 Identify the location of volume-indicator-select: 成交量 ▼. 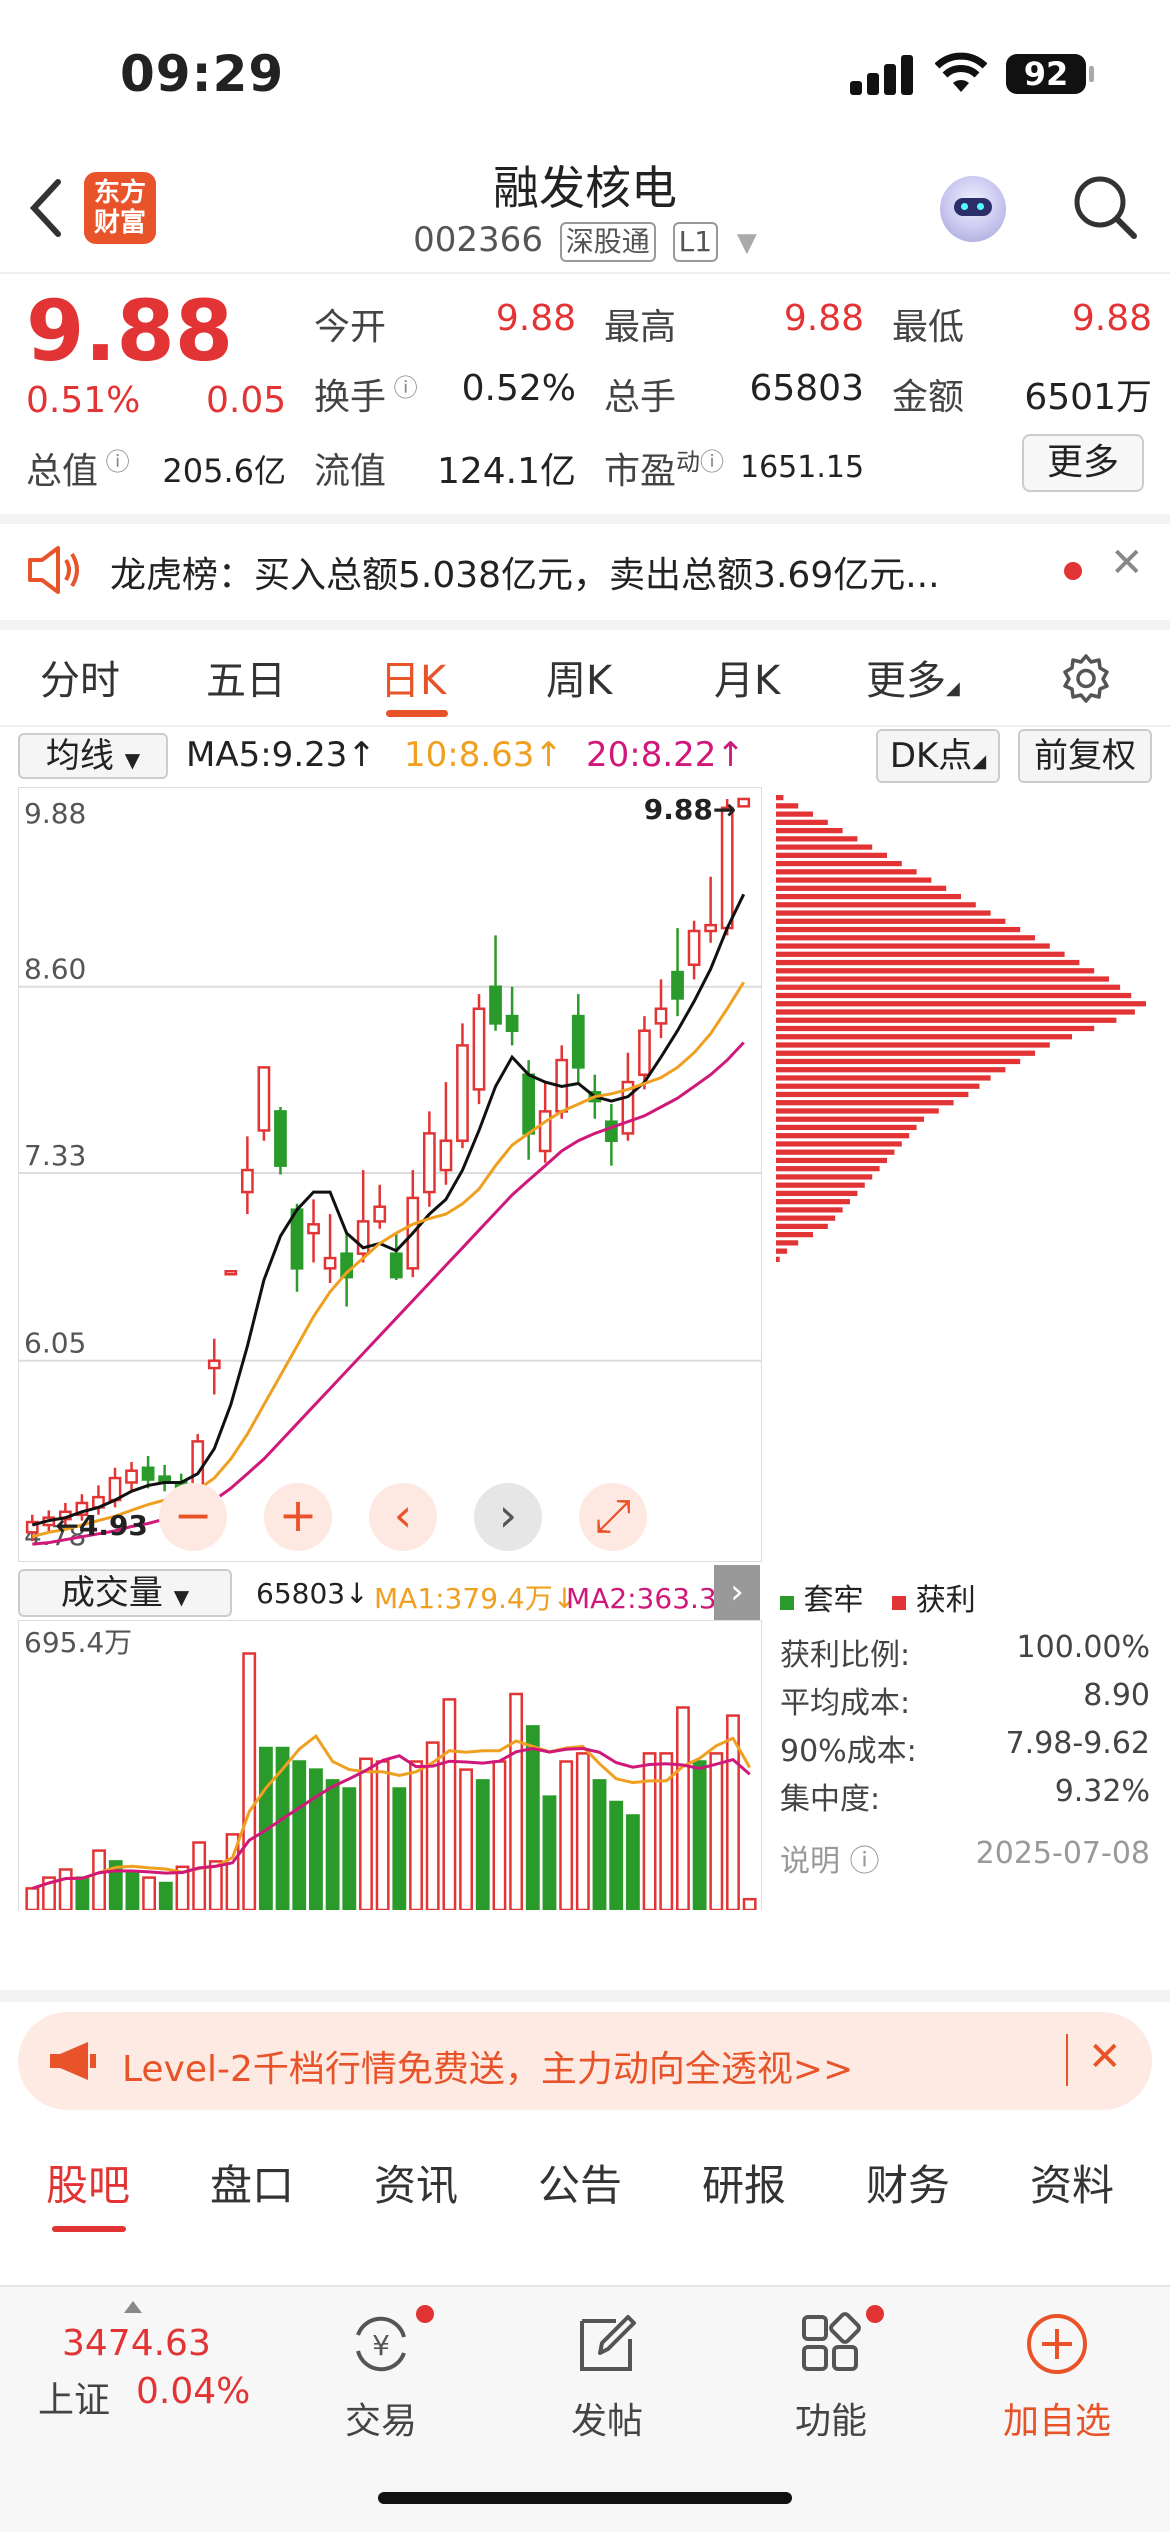
(125, 1593).